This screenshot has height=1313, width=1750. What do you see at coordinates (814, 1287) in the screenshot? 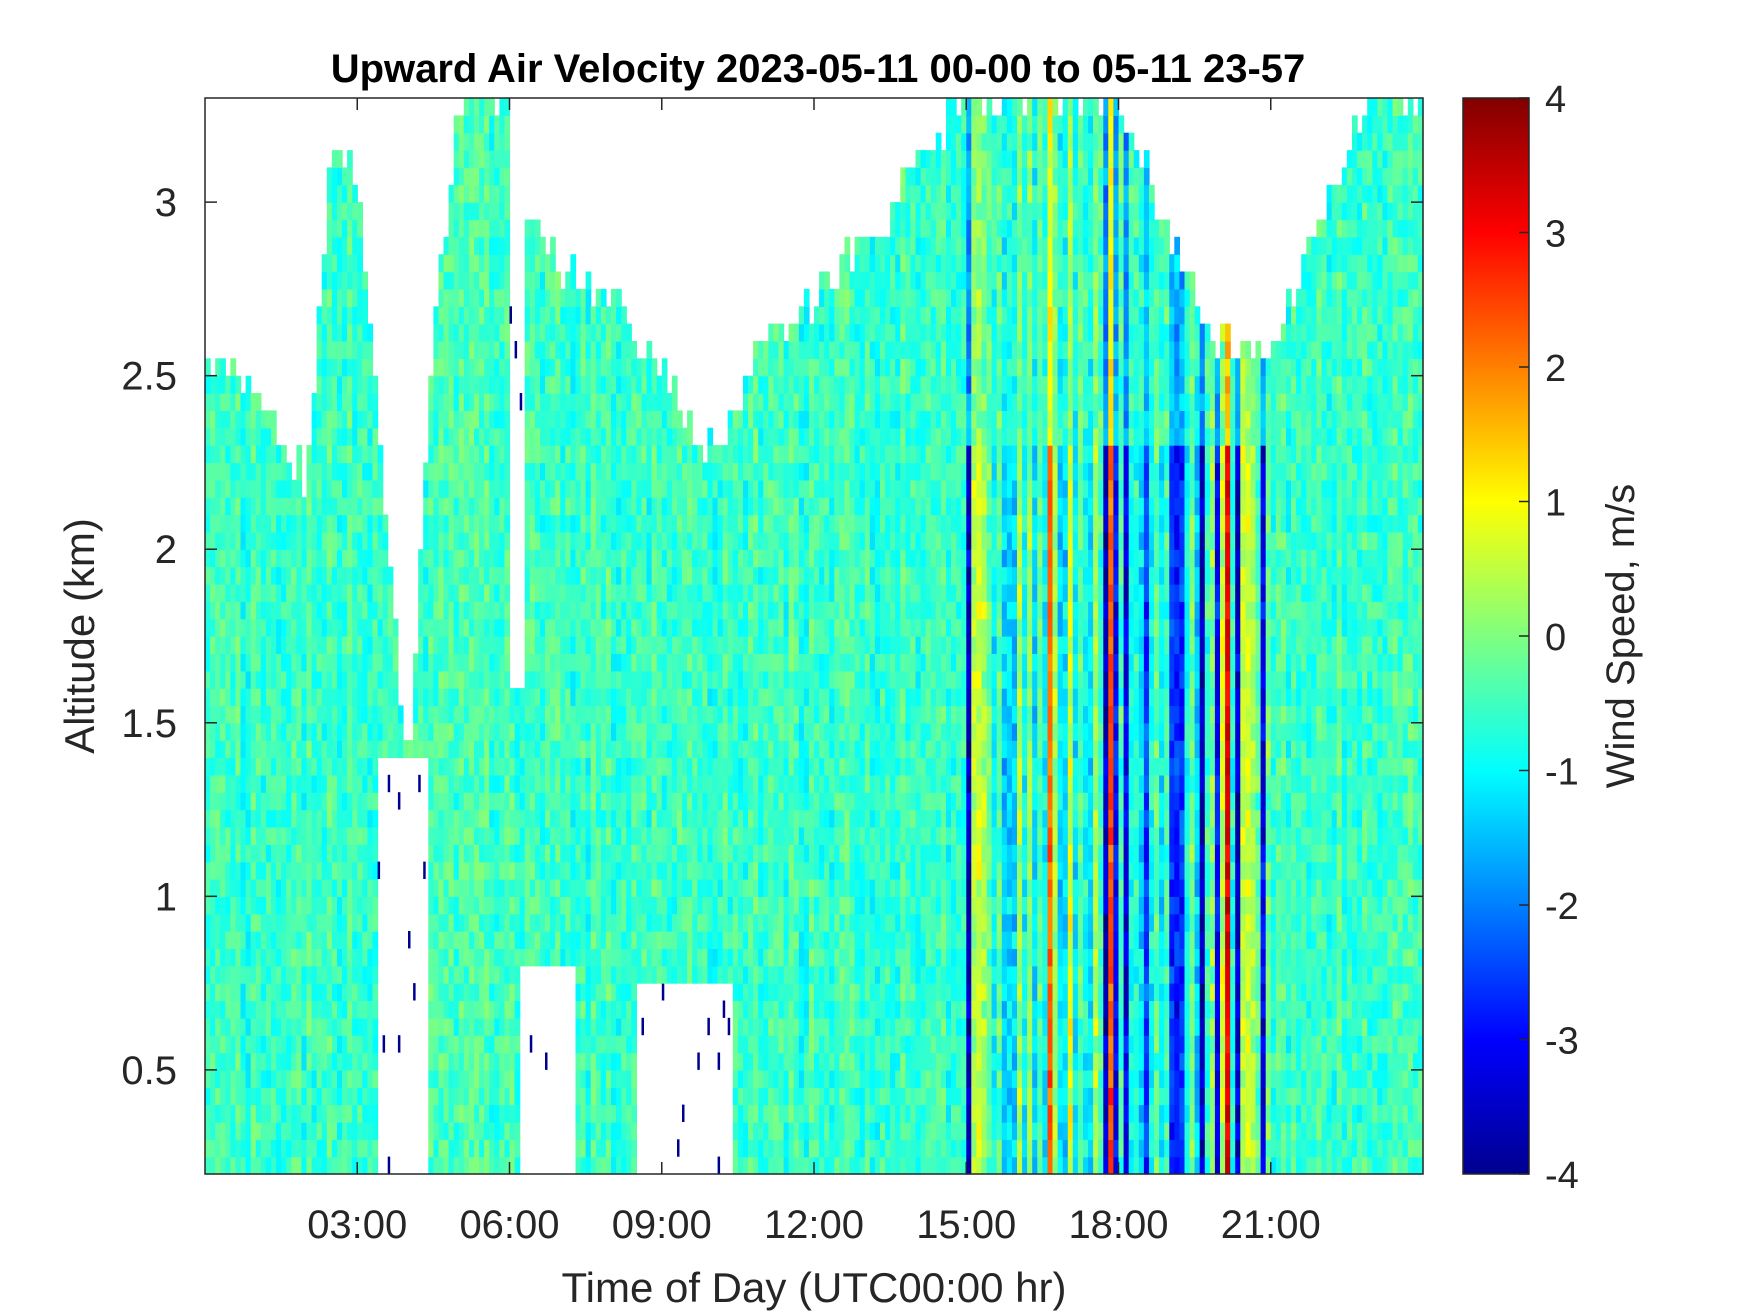
I see `x-axis-label: Time of Day (UTC00:00 hr)` at bounding box center [814, 1287].